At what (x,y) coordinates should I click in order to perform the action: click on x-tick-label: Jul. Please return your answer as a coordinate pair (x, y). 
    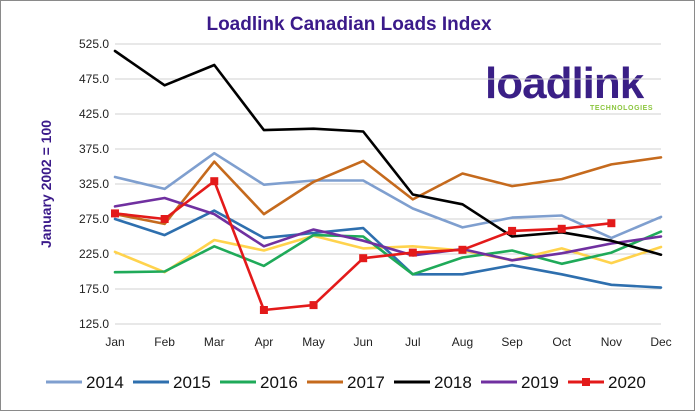
    Looking at the image, I should click on (412, 342).